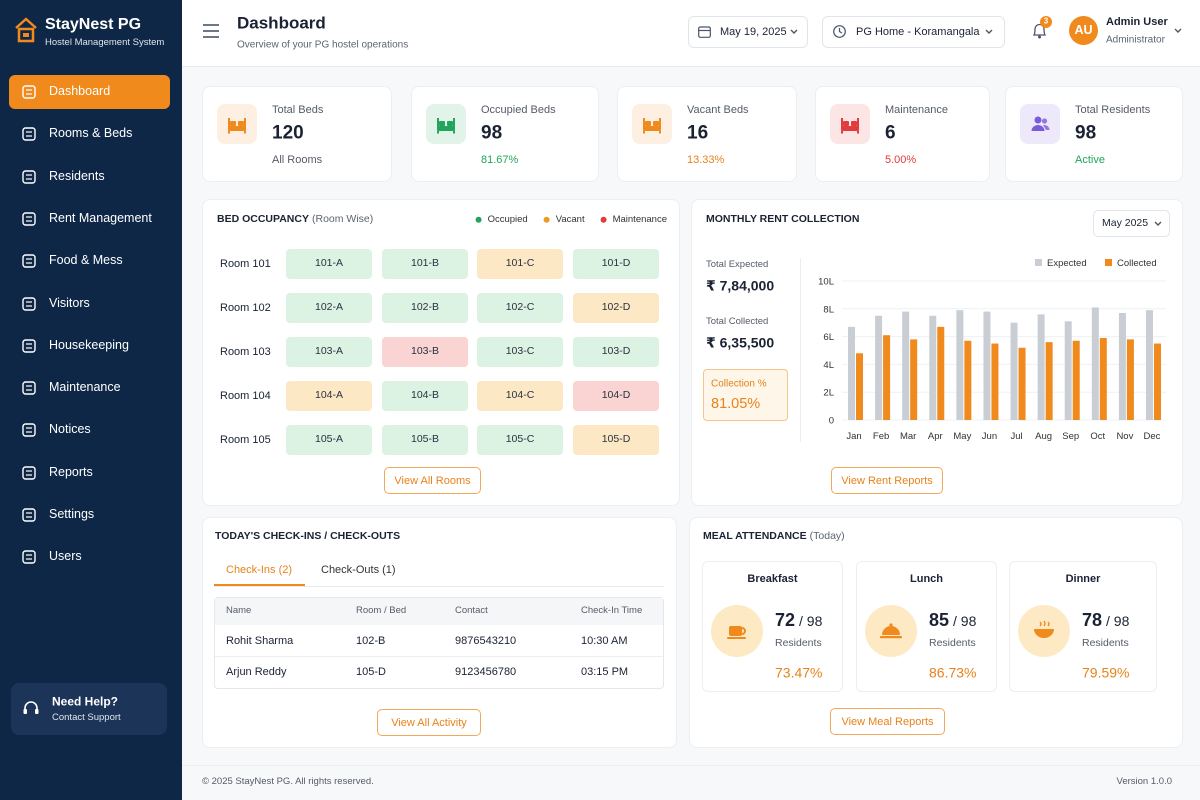 The height and width of the screenshot is (800, 1200). I want to click on bed-cell: 105-B, so click(425, 440).